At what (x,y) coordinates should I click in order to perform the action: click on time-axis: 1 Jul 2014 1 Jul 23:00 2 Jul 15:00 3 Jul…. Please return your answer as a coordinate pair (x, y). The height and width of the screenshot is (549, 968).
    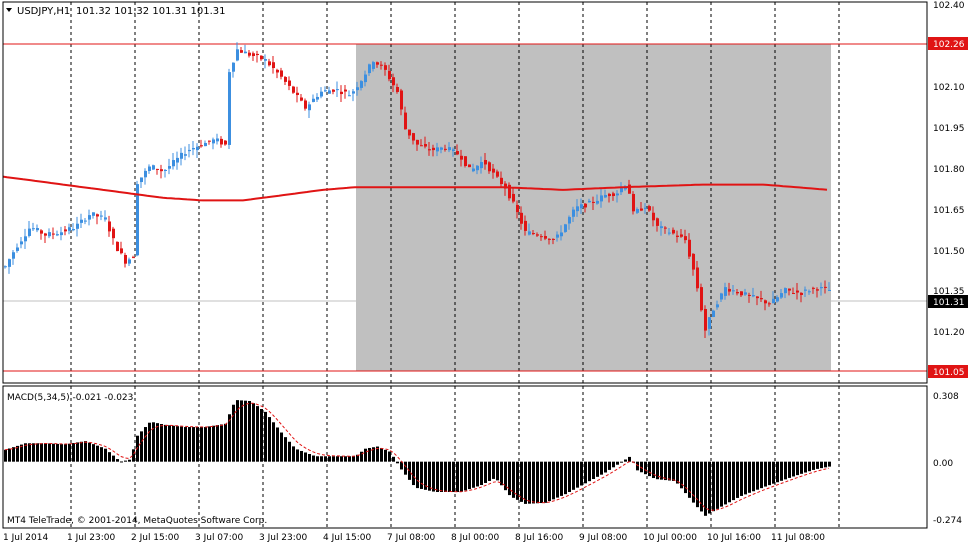
    Looking at the image, I should click on (414, 538).